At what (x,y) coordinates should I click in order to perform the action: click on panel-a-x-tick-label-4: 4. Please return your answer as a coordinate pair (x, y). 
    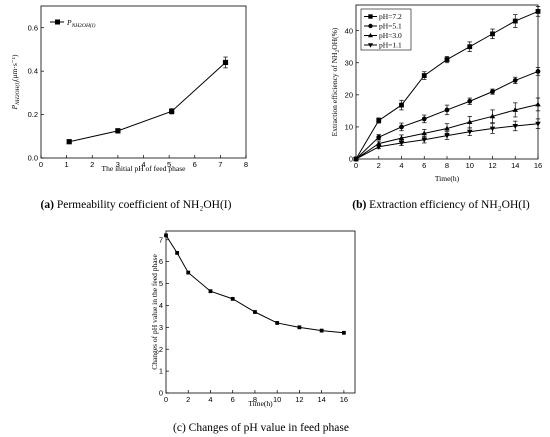
    Looking at the image, I should click on (143, 164).